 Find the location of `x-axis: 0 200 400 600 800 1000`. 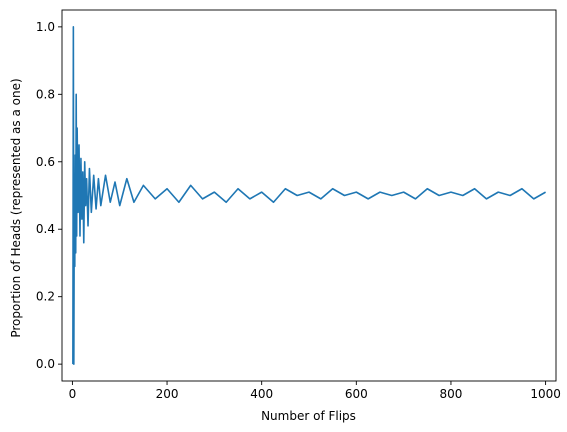

x-axis: 0 200 400 600 800 1000 is located at coordinates (315, 391).